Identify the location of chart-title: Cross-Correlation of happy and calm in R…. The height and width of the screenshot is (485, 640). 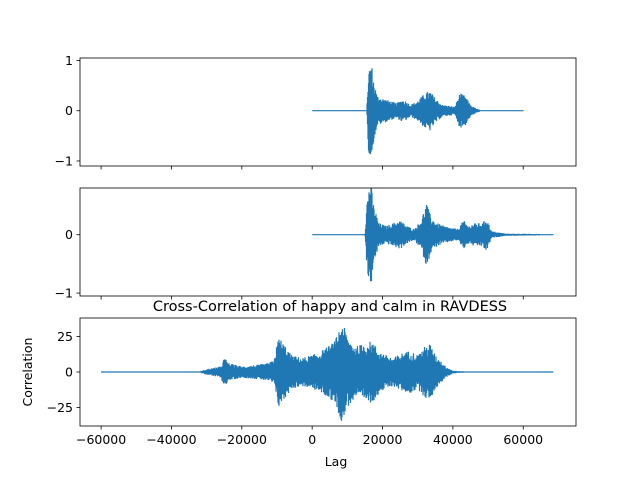
(330, 307).